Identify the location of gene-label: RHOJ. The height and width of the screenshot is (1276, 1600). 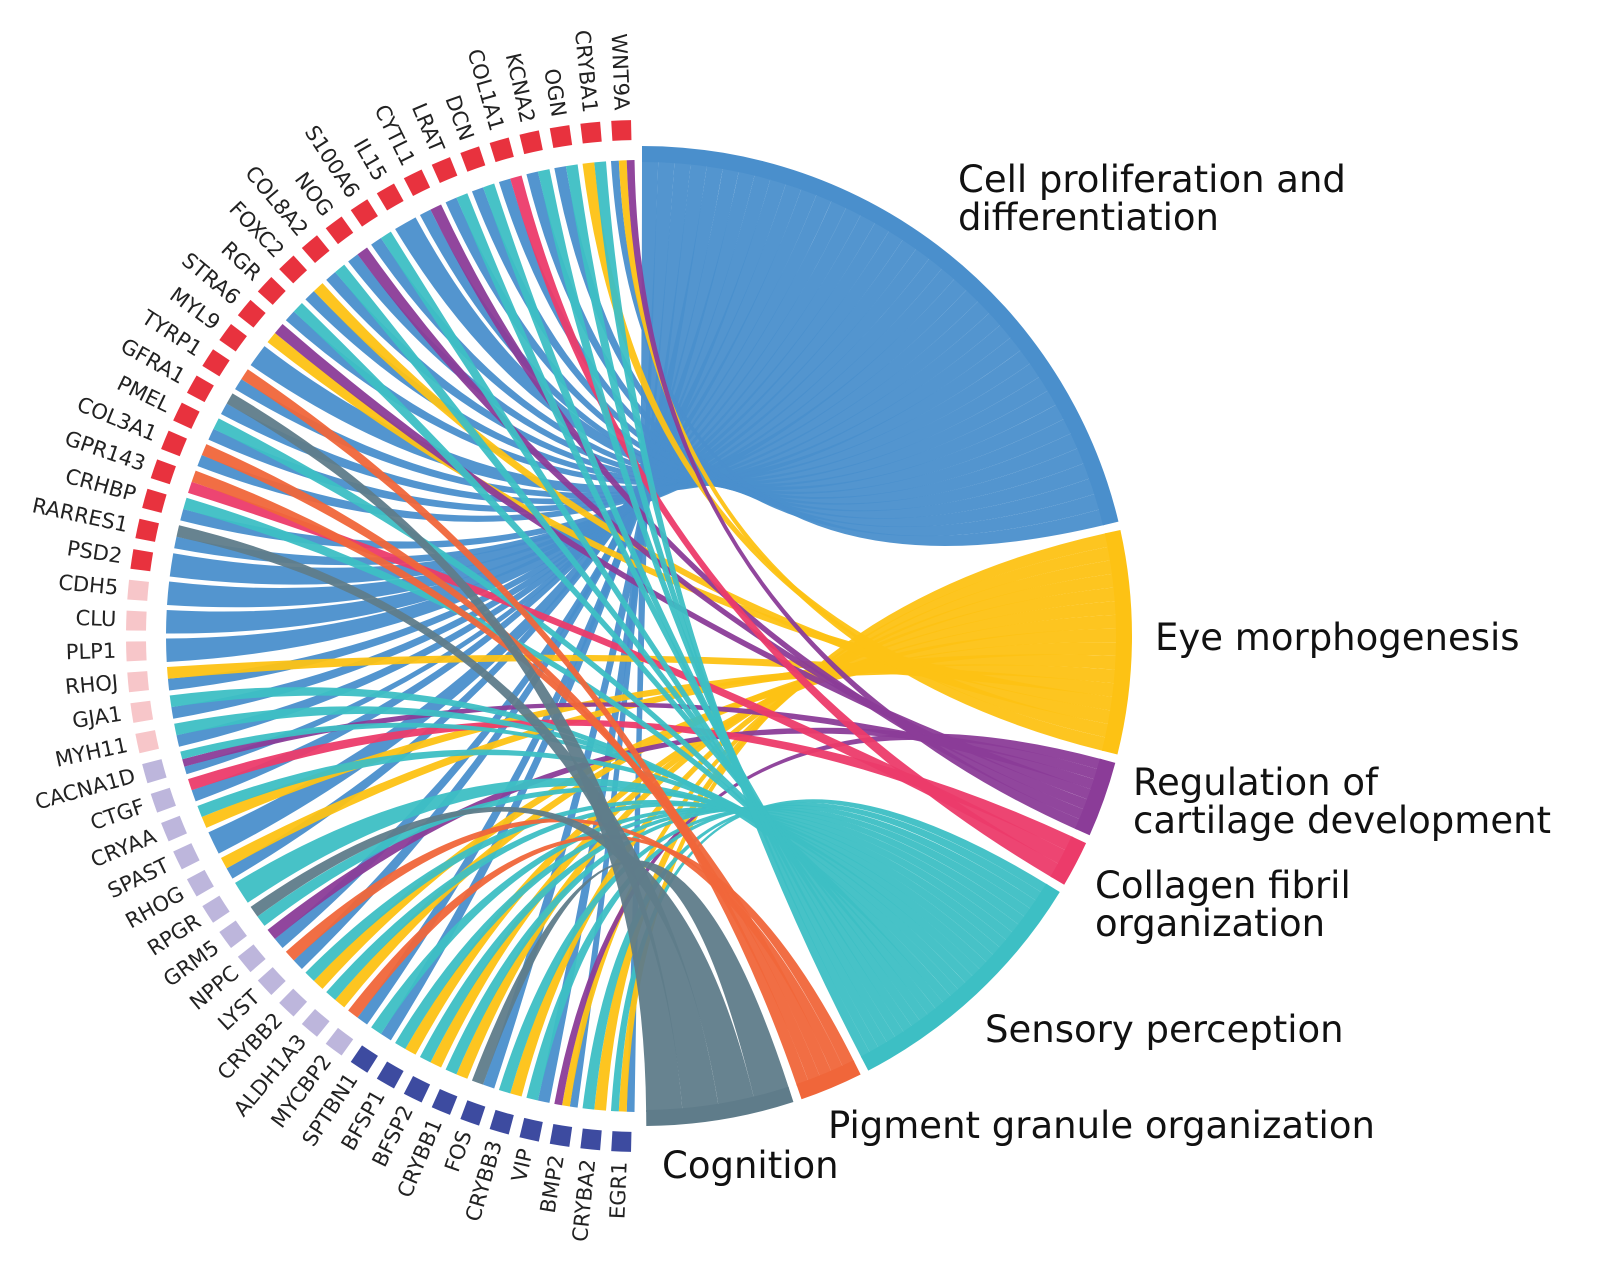
(91, 684).